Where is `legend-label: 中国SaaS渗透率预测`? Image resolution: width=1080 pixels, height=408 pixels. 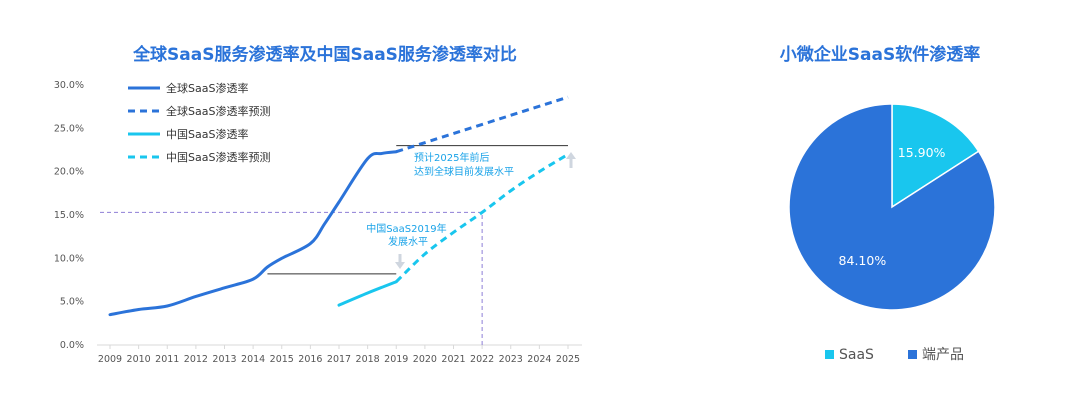
legend-label: 中国SaaS渗透率预测 is located at coordinates (218, 157).